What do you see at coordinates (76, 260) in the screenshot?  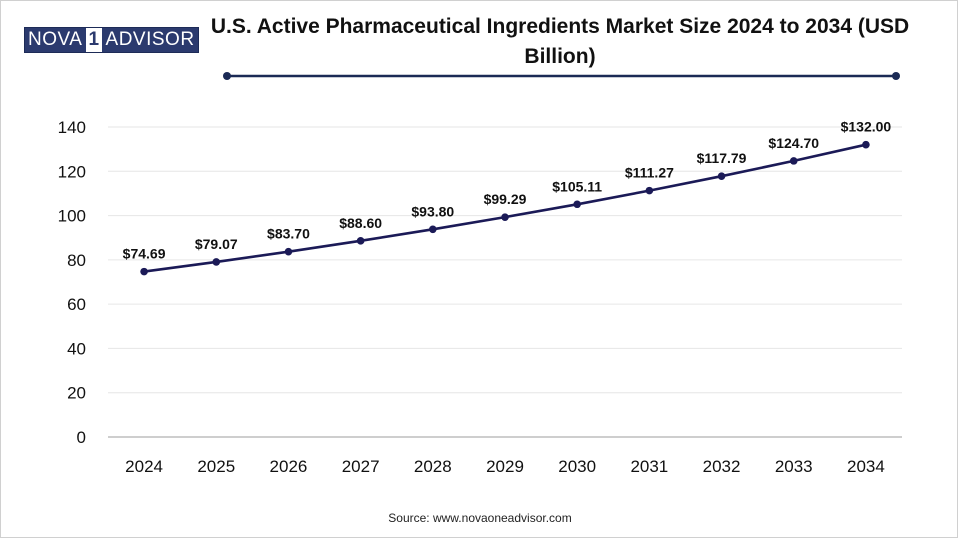 I see `y-tick-label: 80` at bounding box center [76, 260].